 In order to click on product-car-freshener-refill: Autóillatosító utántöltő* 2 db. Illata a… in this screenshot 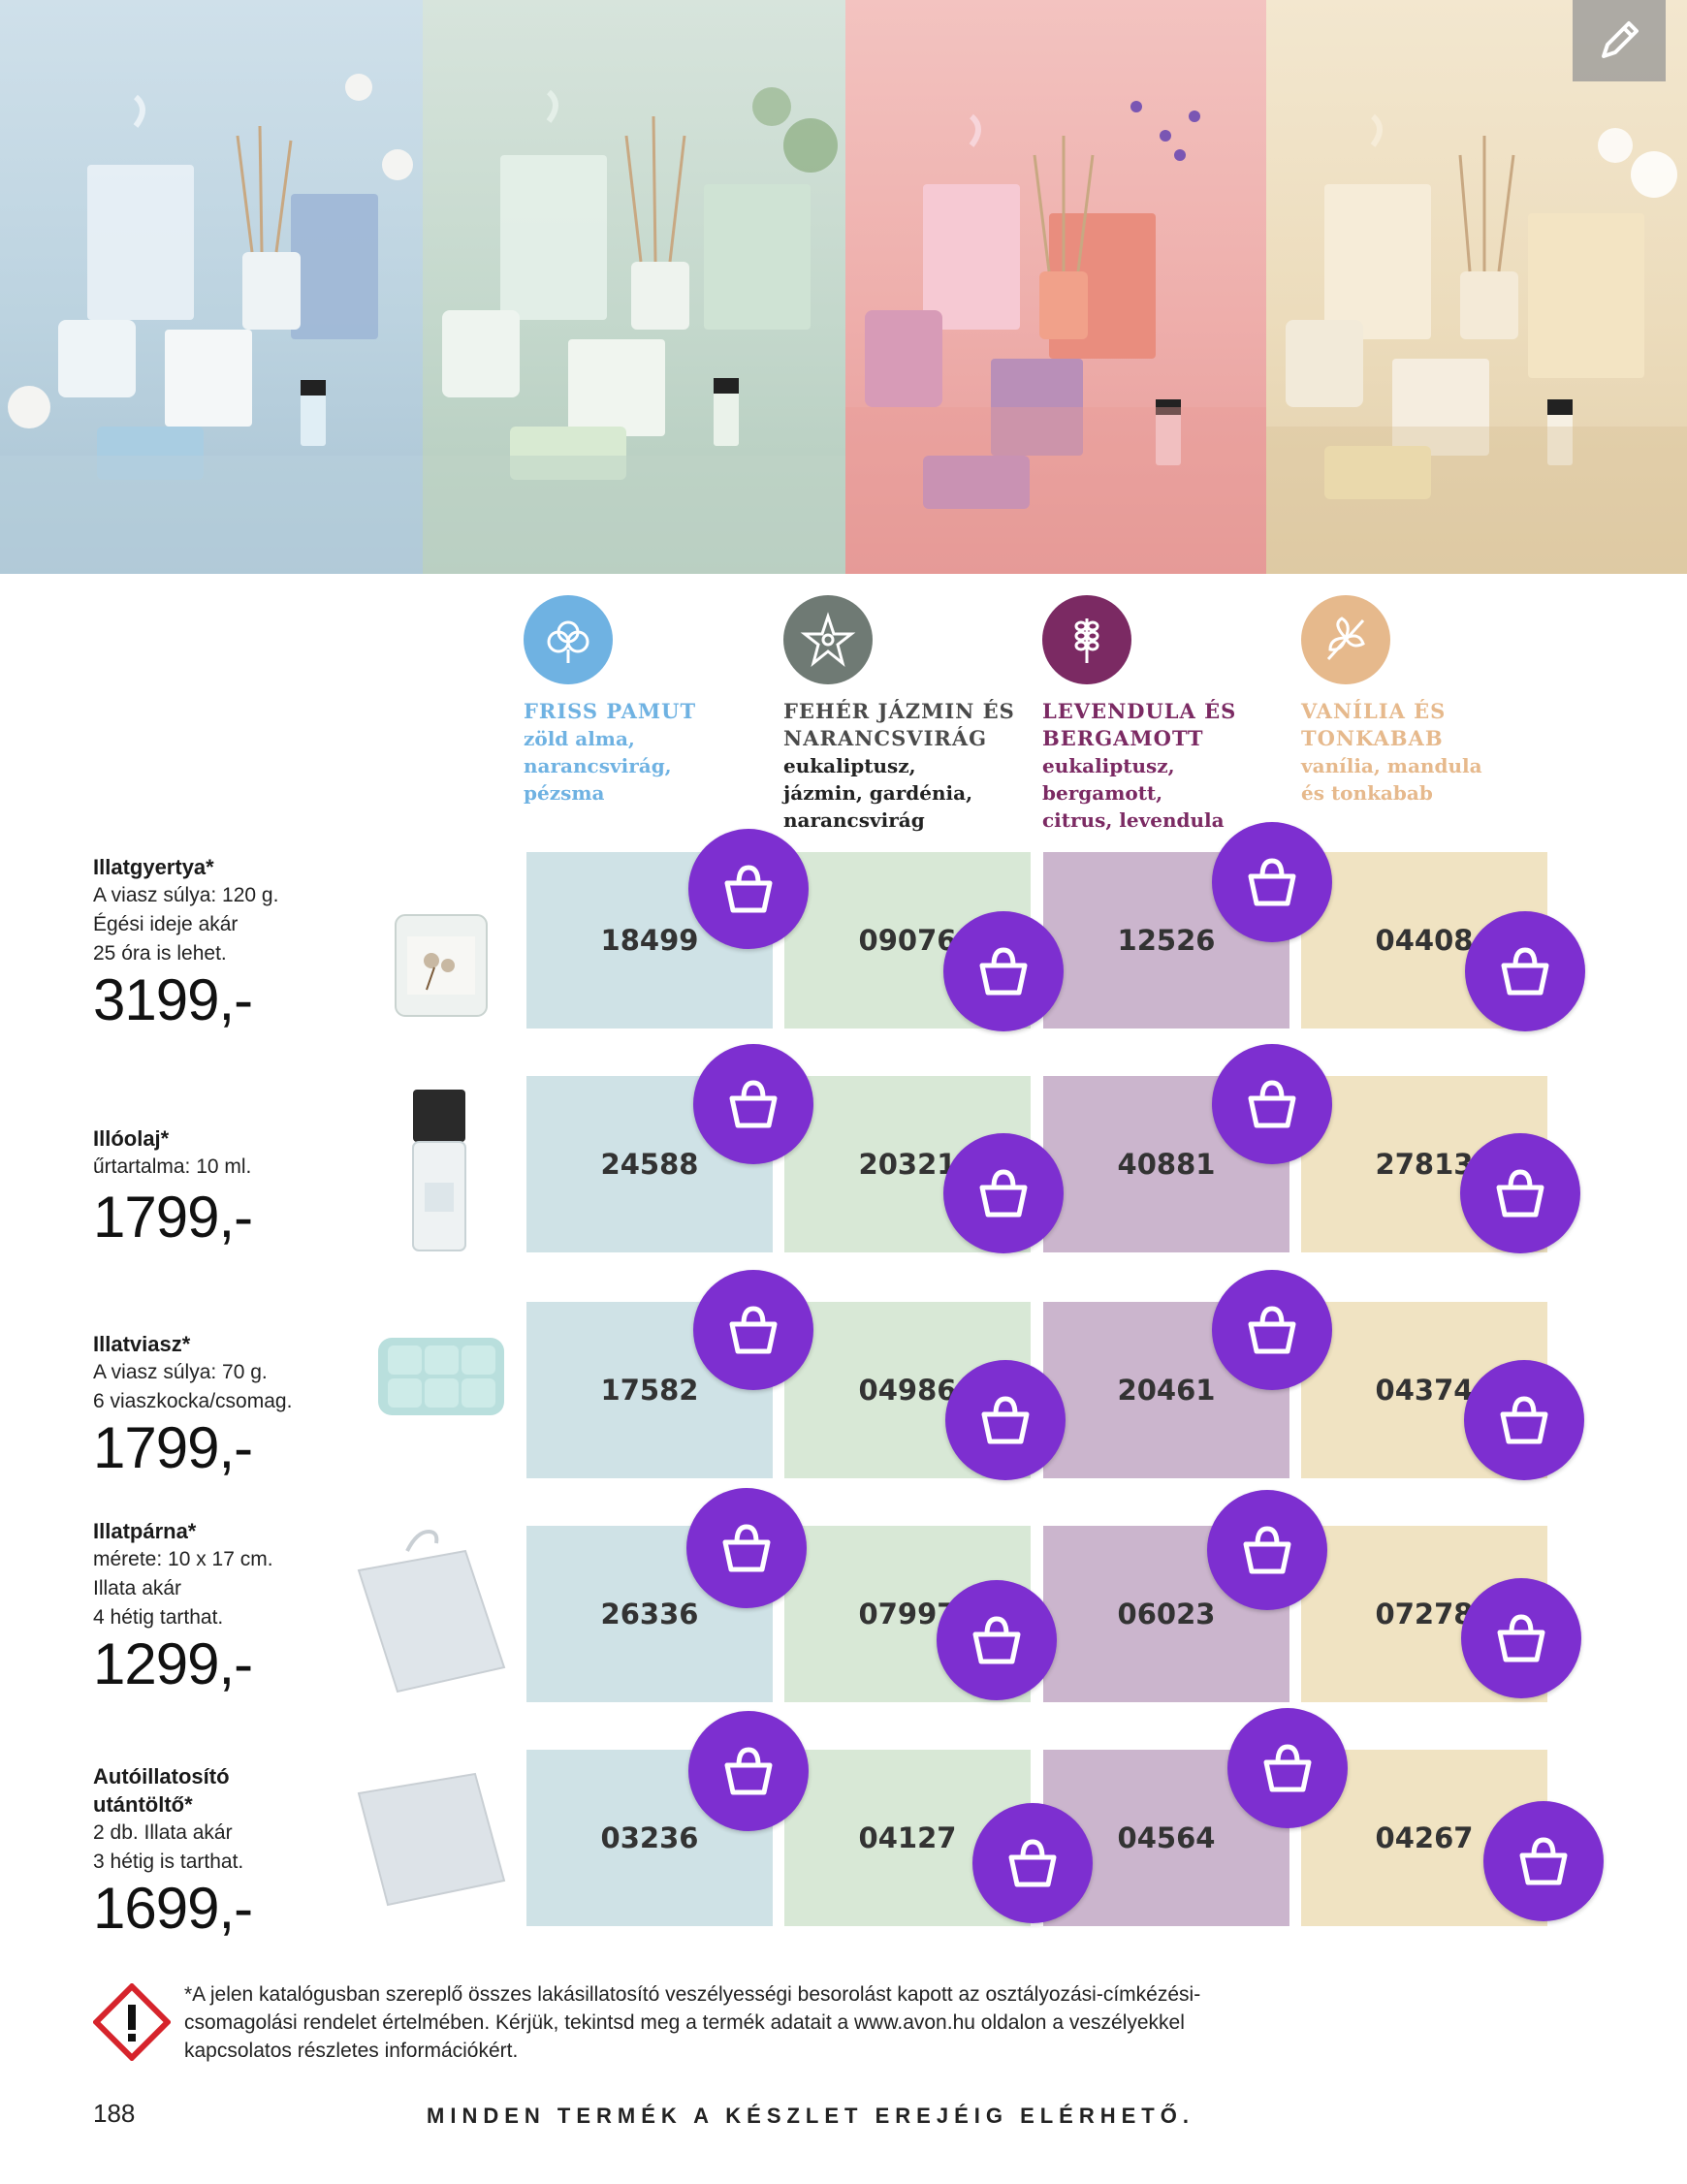, I will do `click(234, 1852)`.